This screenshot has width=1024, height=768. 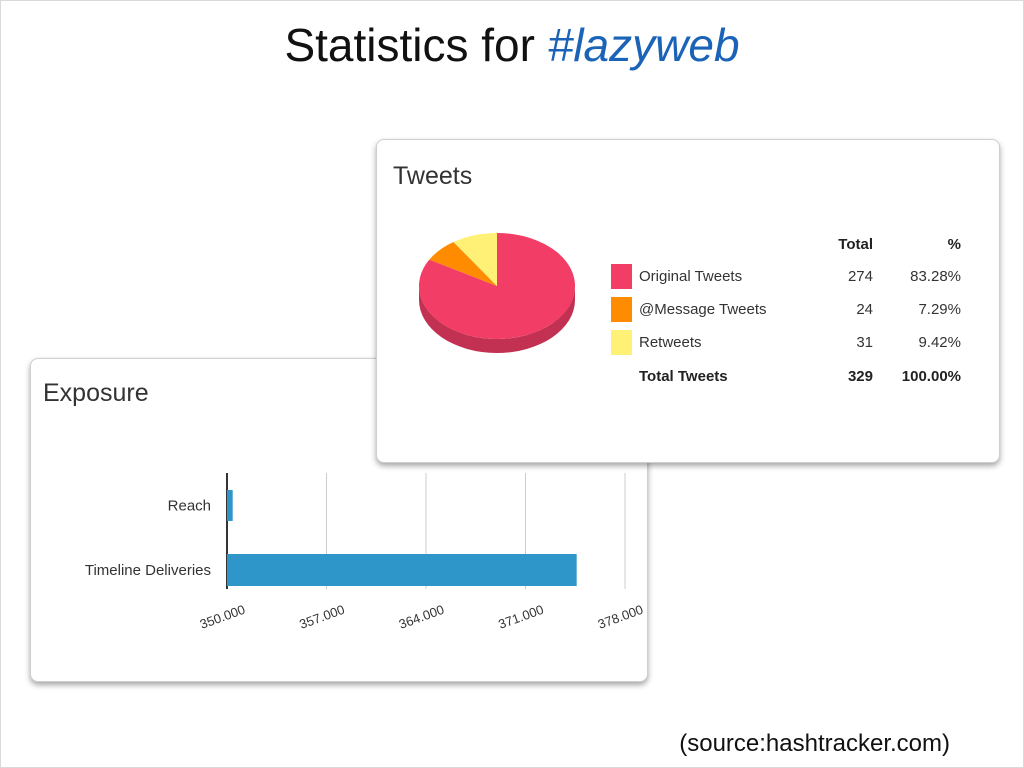 I want to click on swatch-retweets, so click(x=621, y=342).